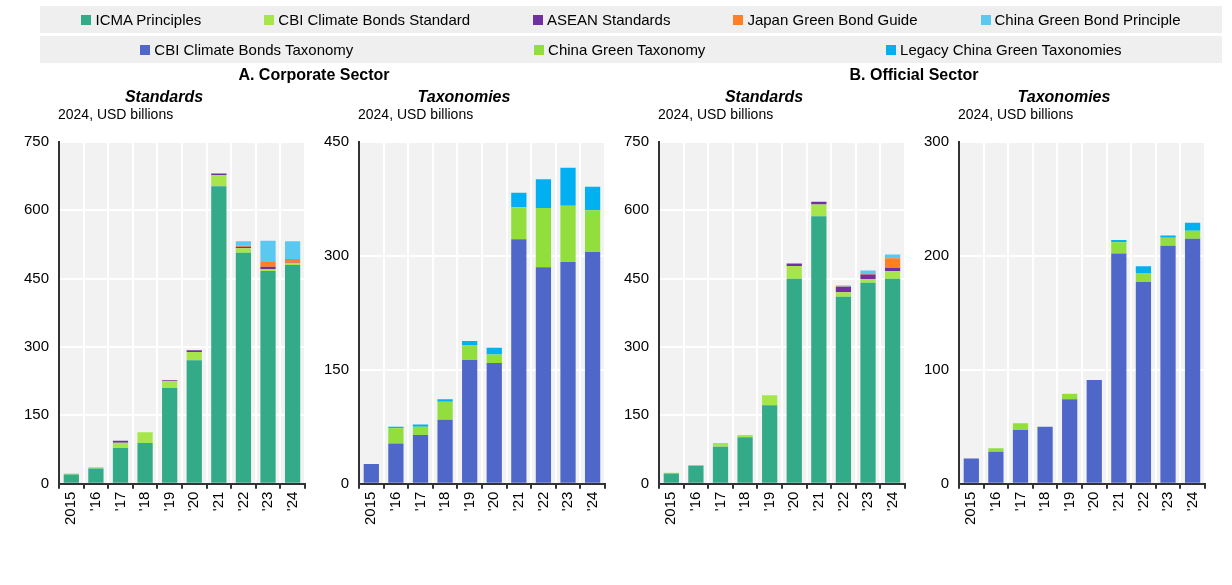  Describe the element at coordinates (914, 75) in the screenshot. I see `chart-title: B. Official Sector` at that location.